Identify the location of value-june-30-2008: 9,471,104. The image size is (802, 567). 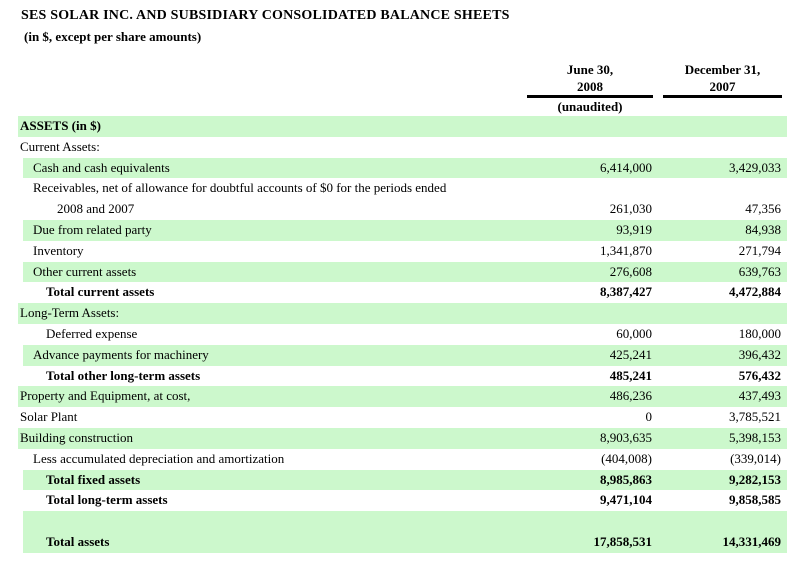
(626, 500).